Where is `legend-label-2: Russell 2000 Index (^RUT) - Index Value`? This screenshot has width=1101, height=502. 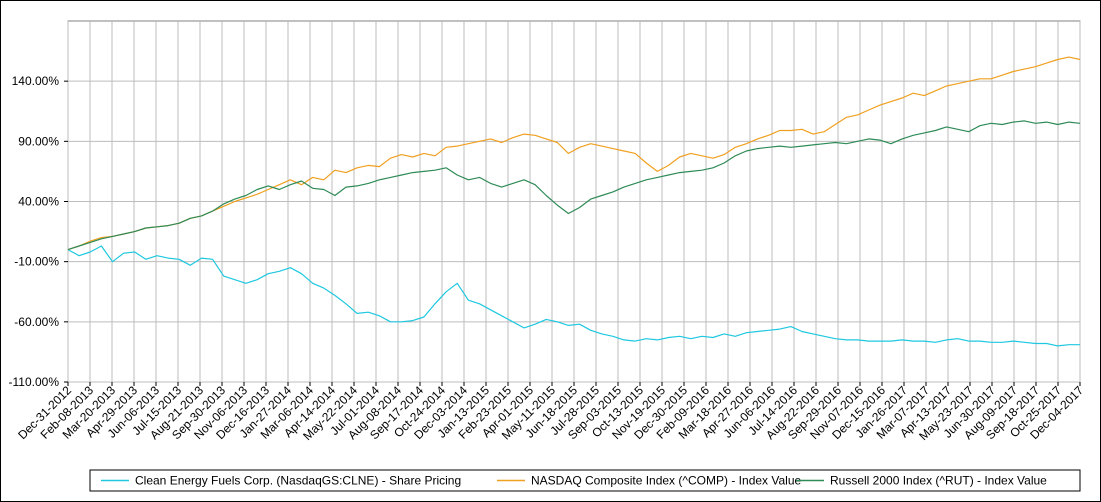
legend-label-2: Russell 2000 Index (^RUT) - Index Value is located at coordinates (938, 481).